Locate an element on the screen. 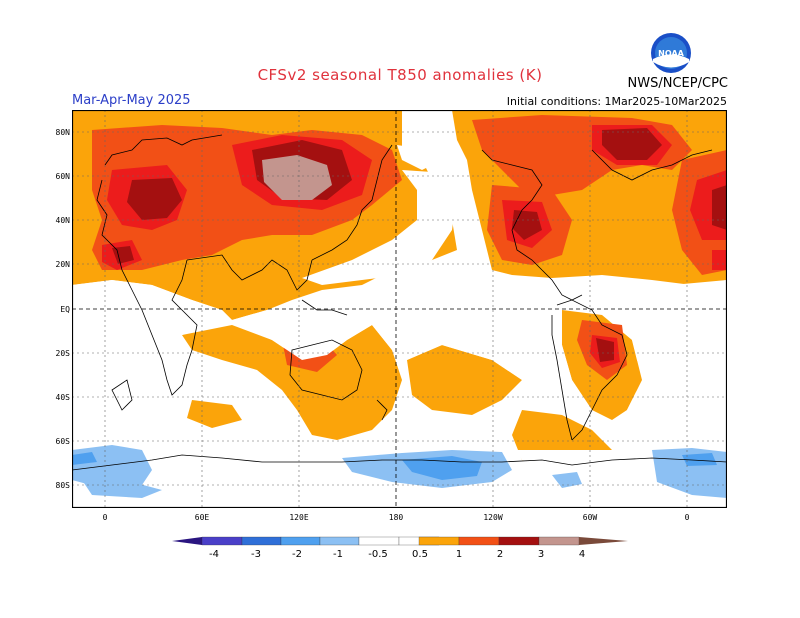 This screenshot has width=800, height=618. colorbar-label-4: 4 is located at coordinates (582, 554).